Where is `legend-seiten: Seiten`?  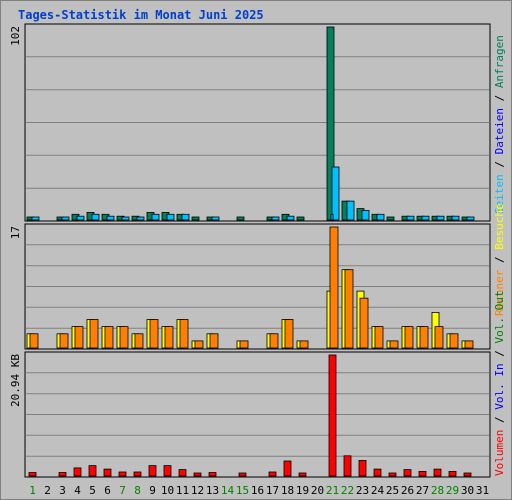 legend-seiten: Seiten is located at coordinates (499, 194).